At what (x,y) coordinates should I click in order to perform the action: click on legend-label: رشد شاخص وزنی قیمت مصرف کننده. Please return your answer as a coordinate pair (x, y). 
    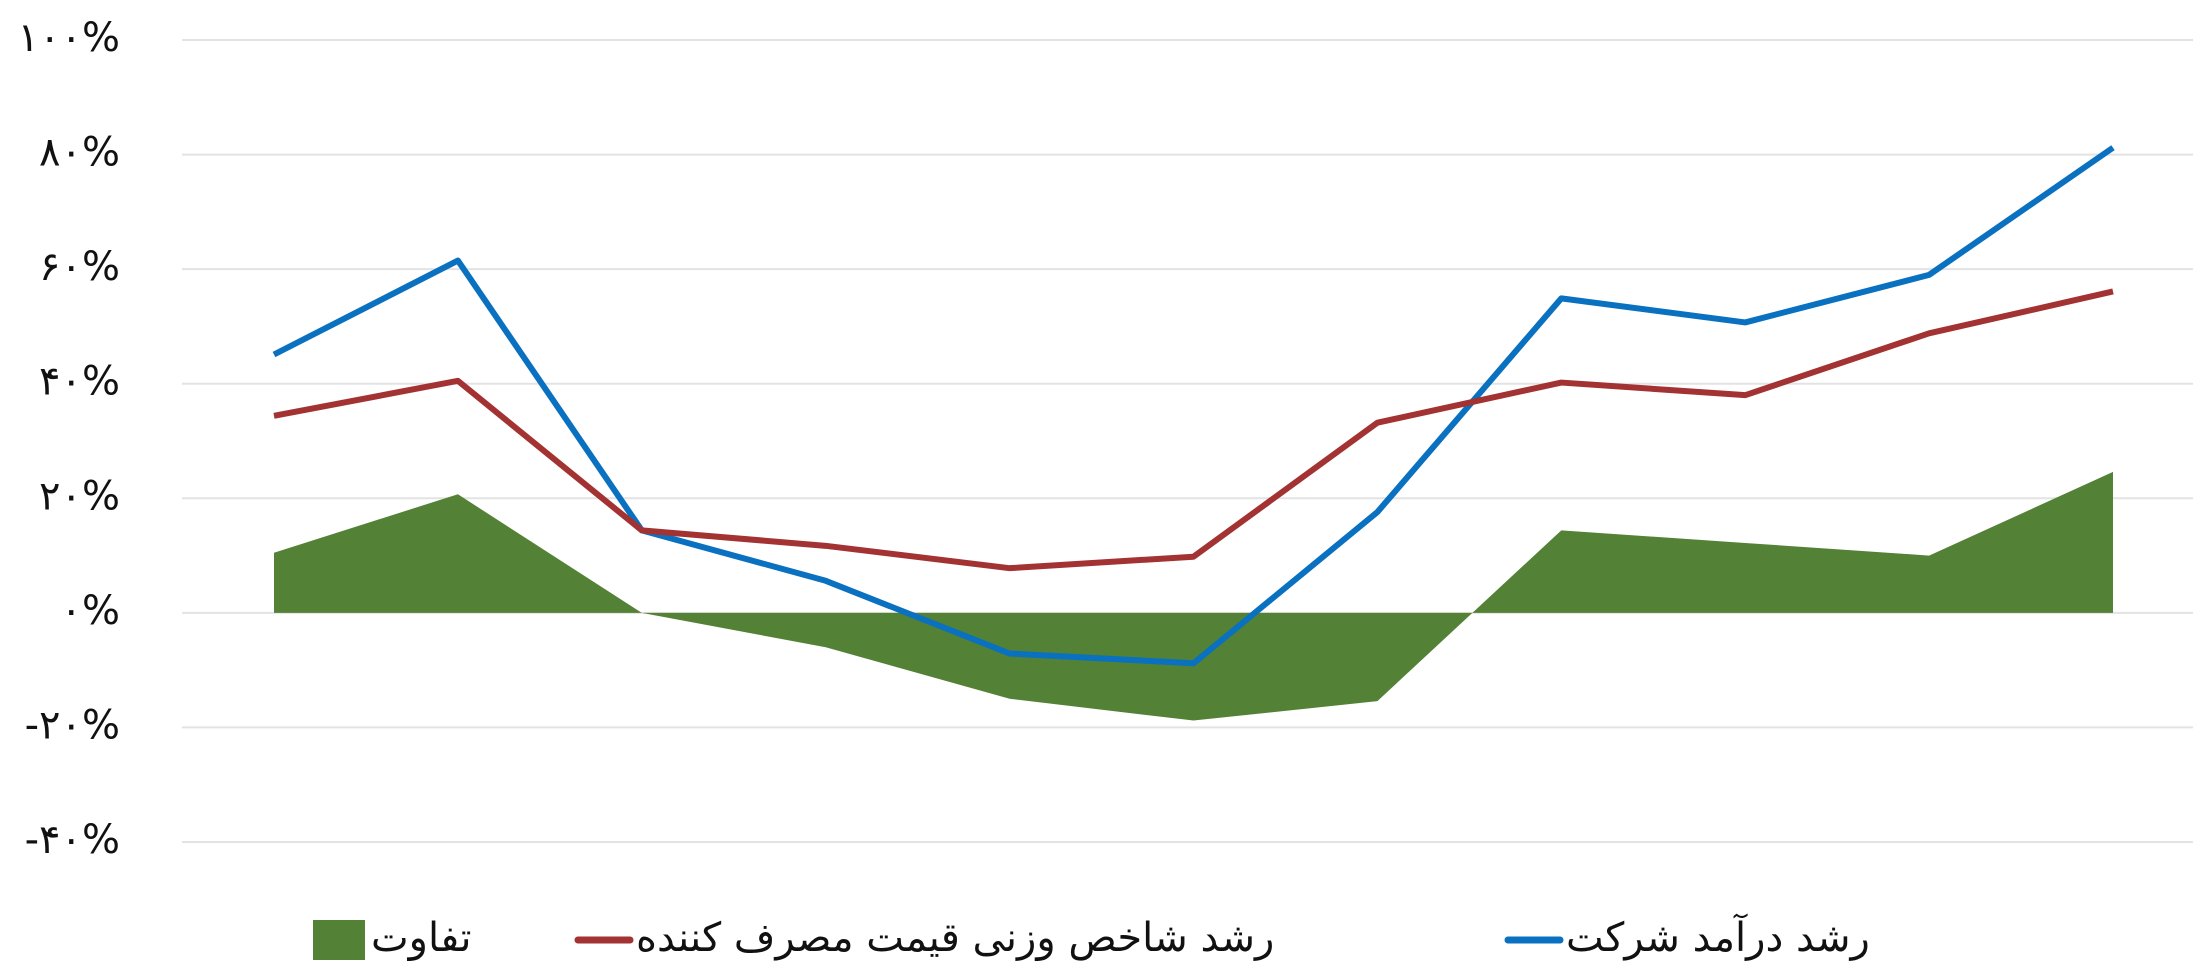
    Looking at the image, I should click on (955, 938).